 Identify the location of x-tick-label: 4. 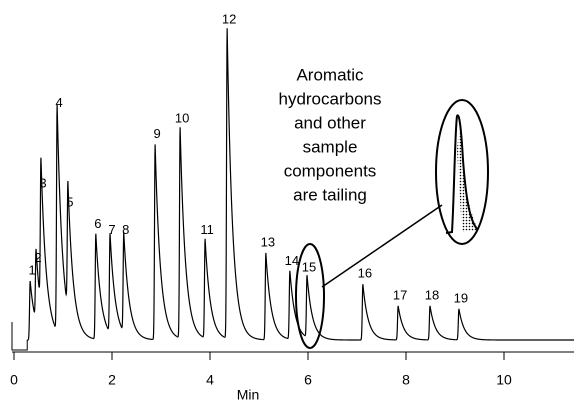
(210, 380).